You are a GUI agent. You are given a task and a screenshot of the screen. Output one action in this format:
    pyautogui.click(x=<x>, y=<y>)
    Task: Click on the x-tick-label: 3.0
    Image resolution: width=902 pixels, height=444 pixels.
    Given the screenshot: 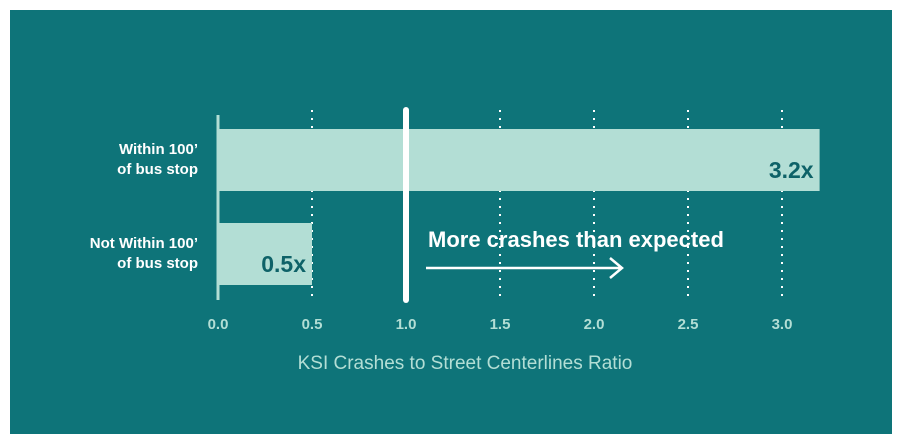 What is the action you would take?
    pyautogui.click(x=782, y=324)
    